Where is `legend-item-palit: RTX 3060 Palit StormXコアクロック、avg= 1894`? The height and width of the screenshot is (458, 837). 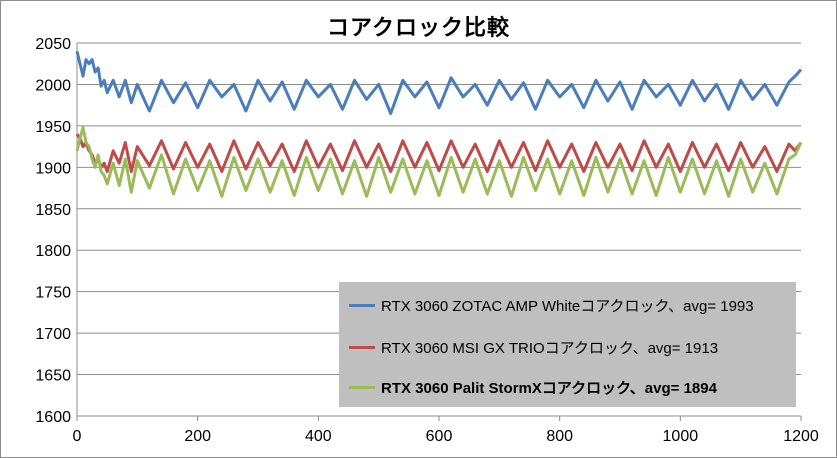 legend-item-palit: RTX 3060 Palit StormXコアクロック、avg= 1894 is located at coordinates (533, 387).